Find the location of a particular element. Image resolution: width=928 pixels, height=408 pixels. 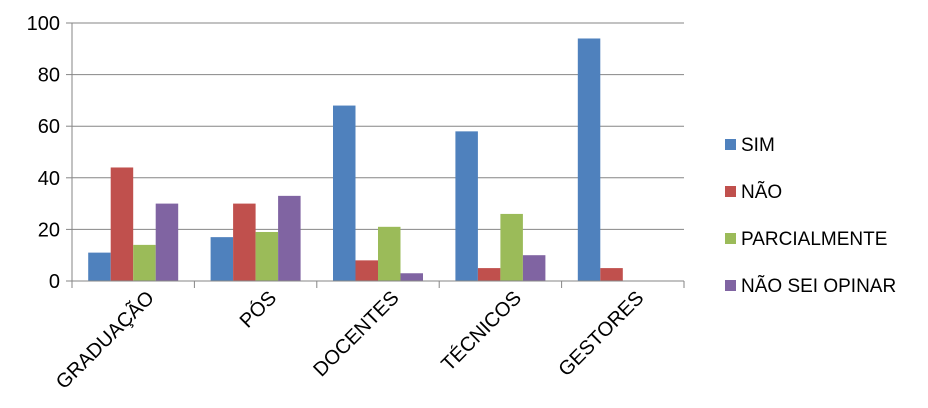

legend-label: PARCIALMENTE is located at coordinates (814, 239).